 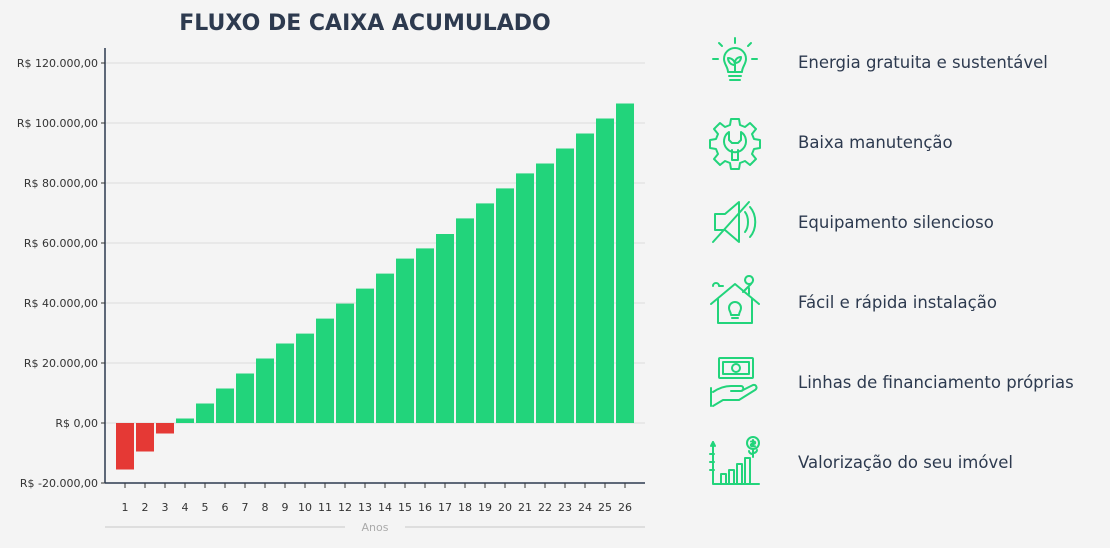 I want to click on feature-item: Valorização do seu imóvel, so click(x=905, y=462).